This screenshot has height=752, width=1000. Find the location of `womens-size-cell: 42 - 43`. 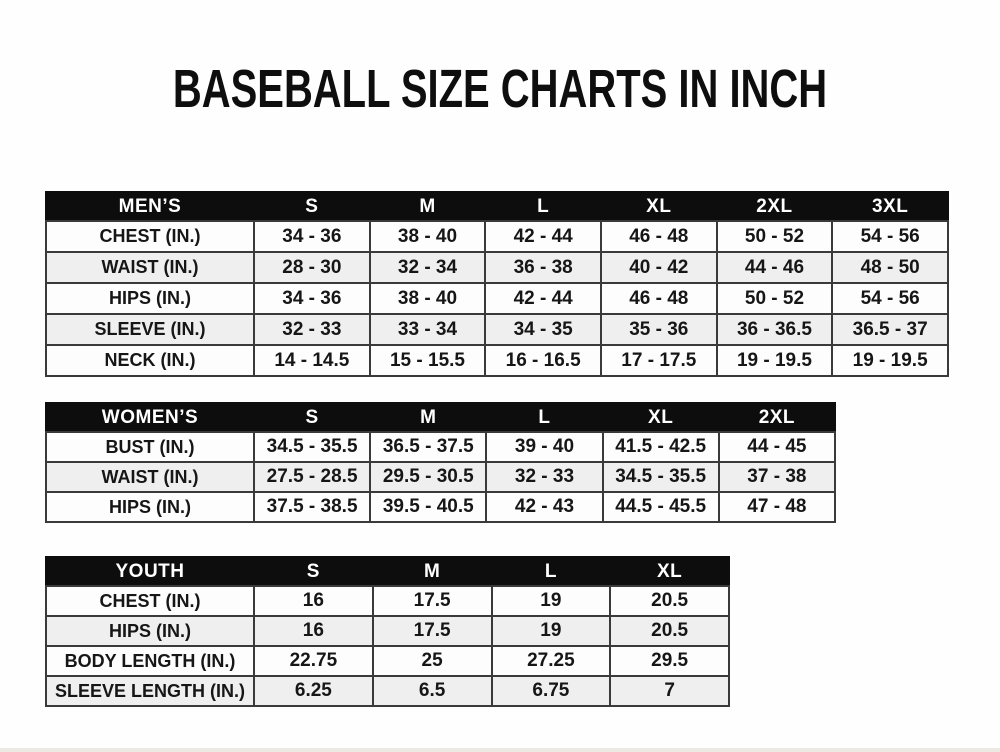

womens-size-cell: 42 - 43 is located at coordinates (544, 507).